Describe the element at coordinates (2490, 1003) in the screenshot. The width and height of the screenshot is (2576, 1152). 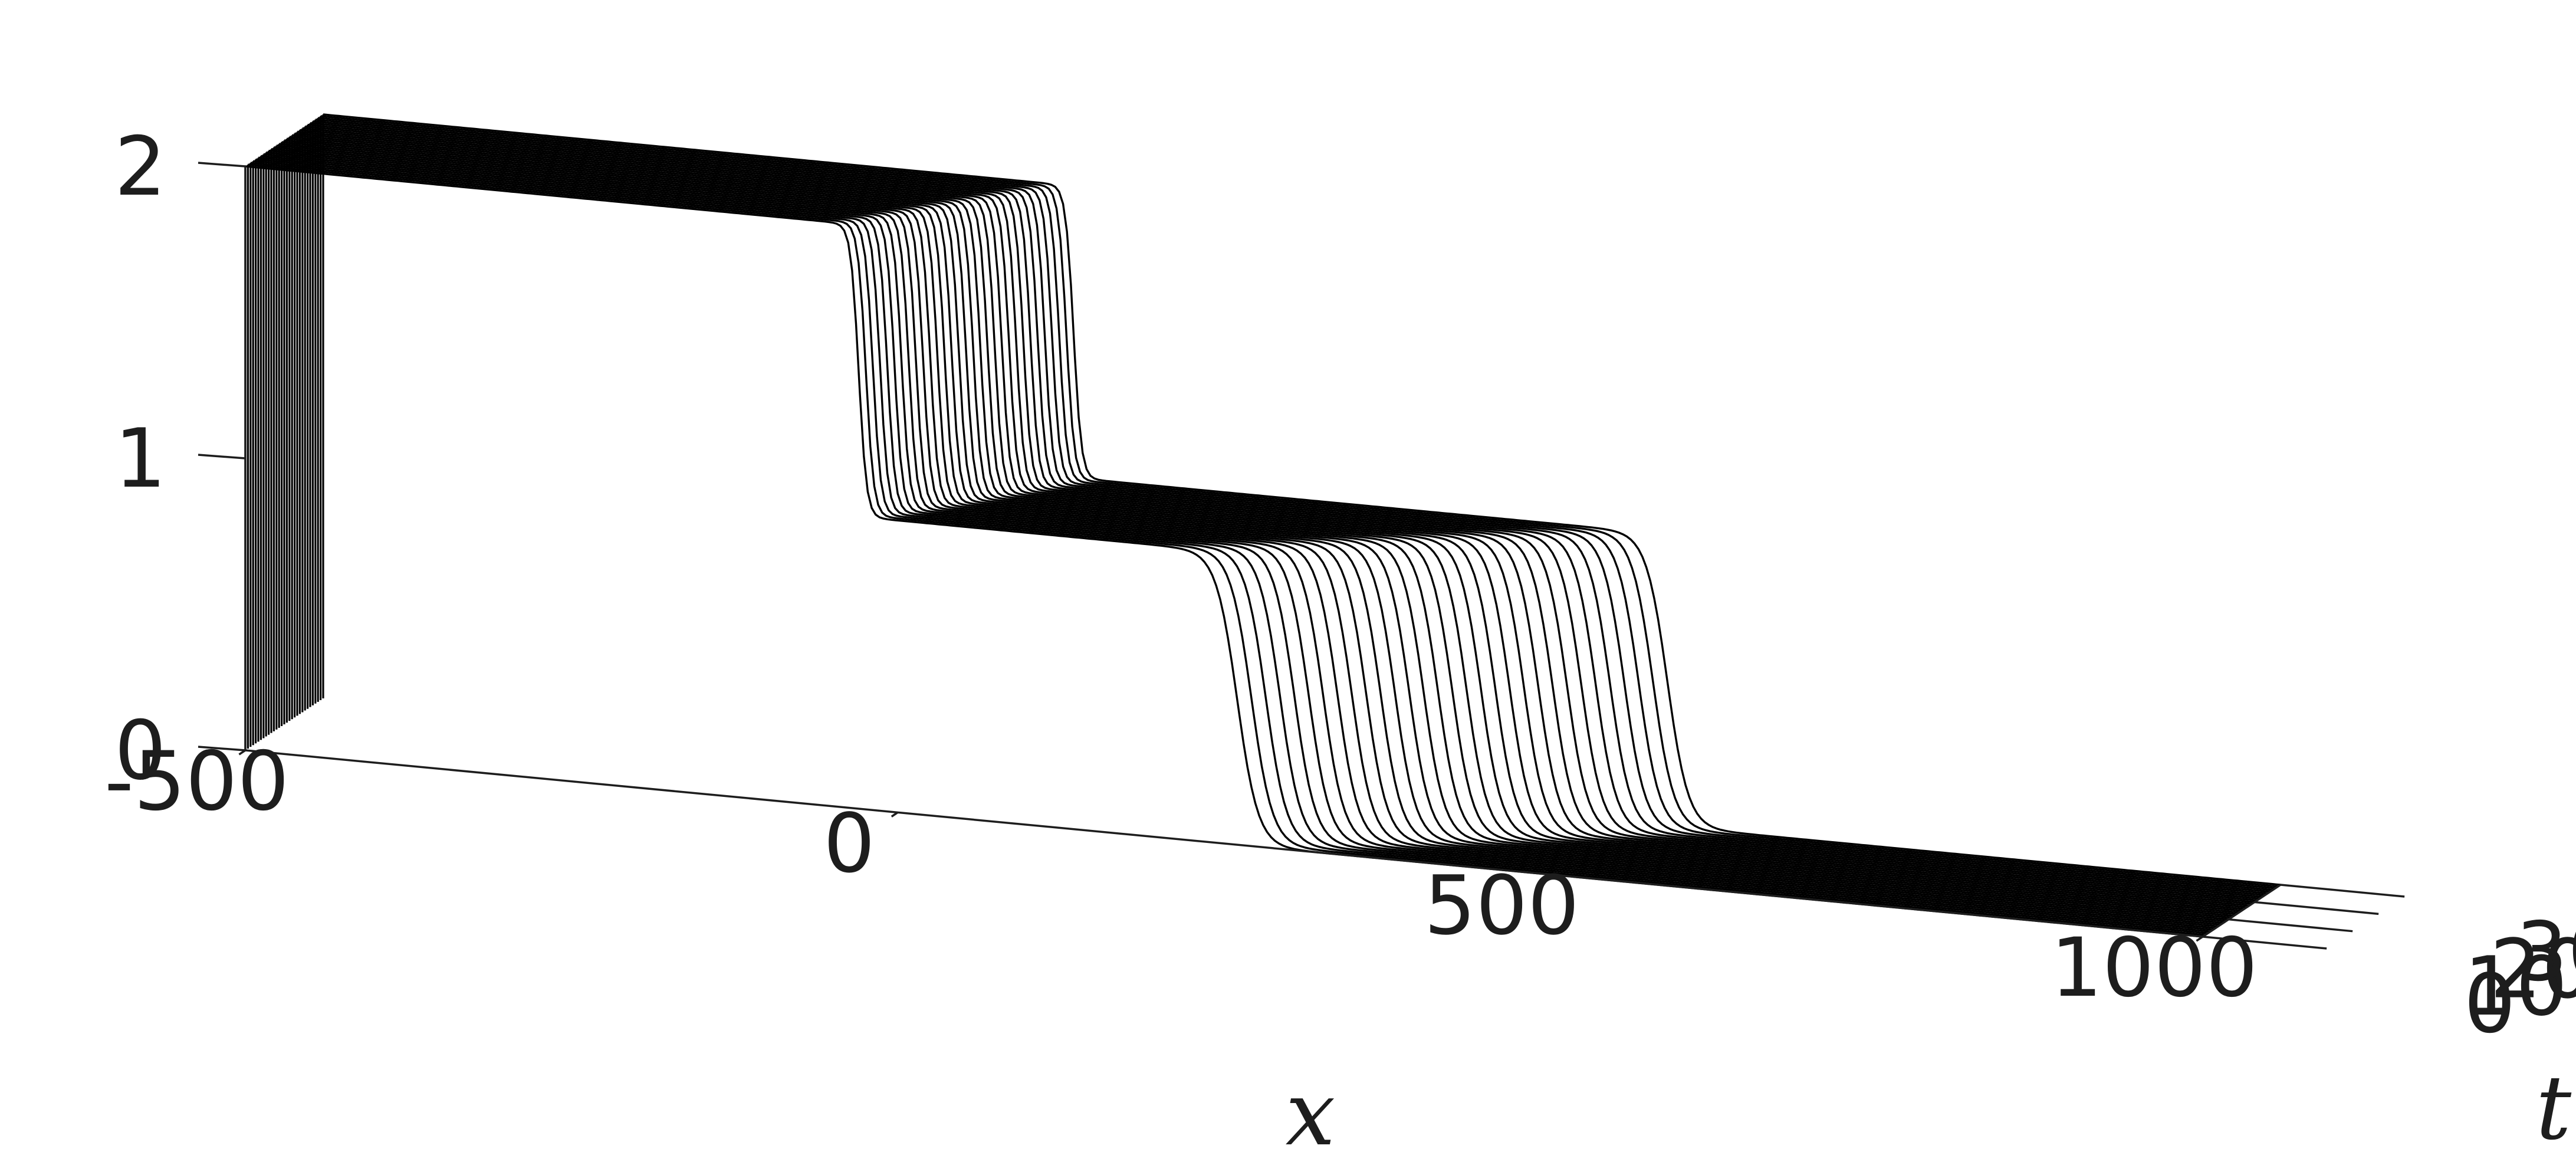
I see `t-tick-label-0: 0` at that location.